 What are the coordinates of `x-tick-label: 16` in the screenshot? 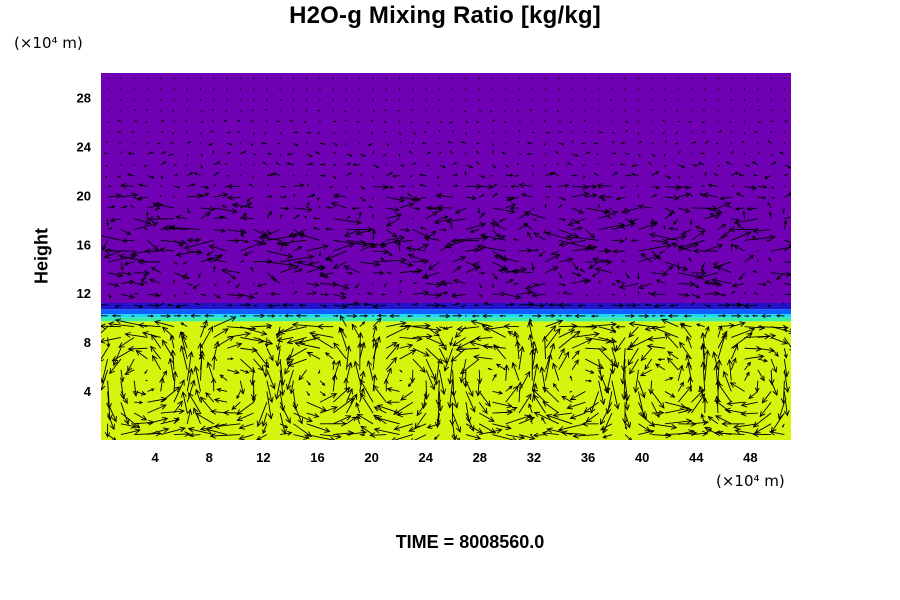 It's located at (317, 457).